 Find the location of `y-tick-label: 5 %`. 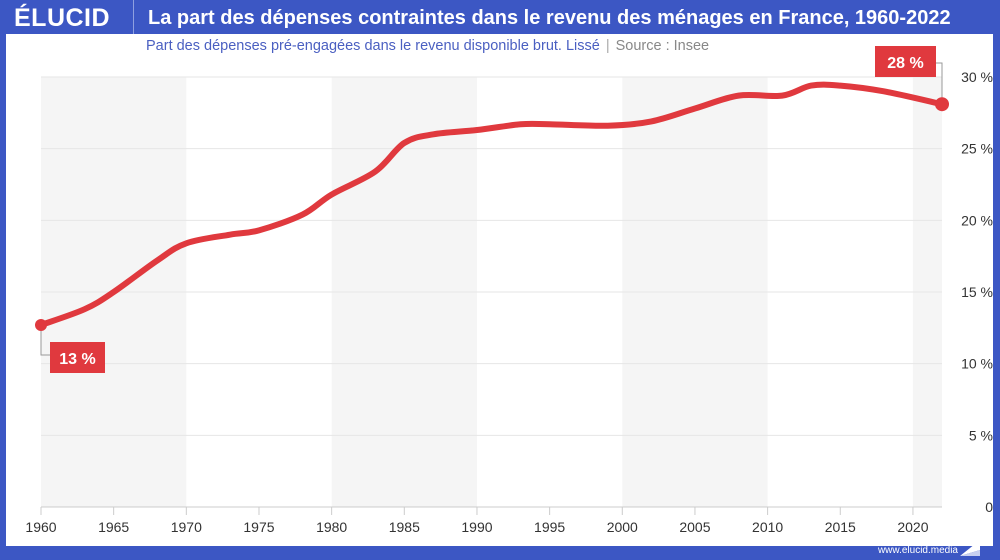

y-tick-label: 5 % is located at coordinates (981, 435).